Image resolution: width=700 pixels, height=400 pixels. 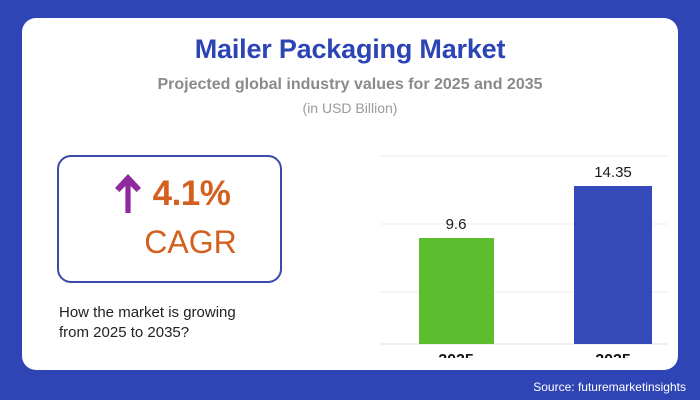 I want to click on bar-2025: 9.6 2025, so click(x=456, y=287).